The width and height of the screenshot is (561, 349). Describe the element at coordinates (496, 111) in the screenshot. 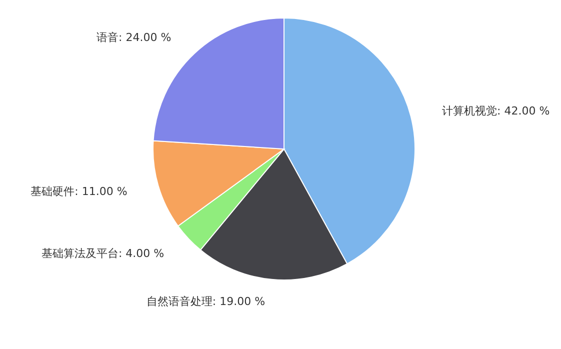

I see `slice-label: 计算机视觉: 42.00 %` at that location.